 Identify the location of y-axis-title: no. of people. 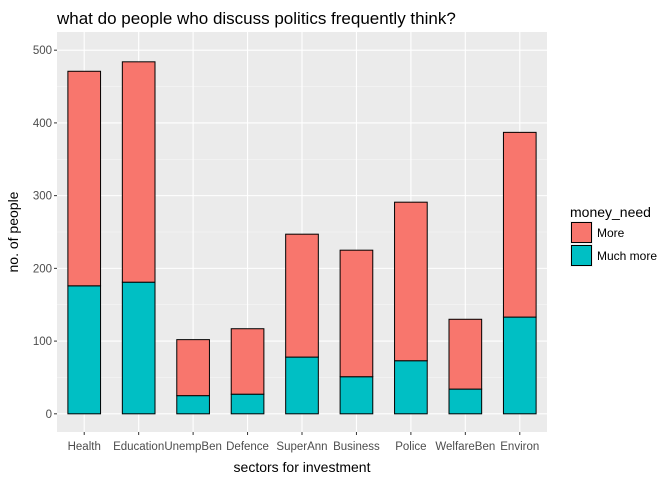
(13, 231).